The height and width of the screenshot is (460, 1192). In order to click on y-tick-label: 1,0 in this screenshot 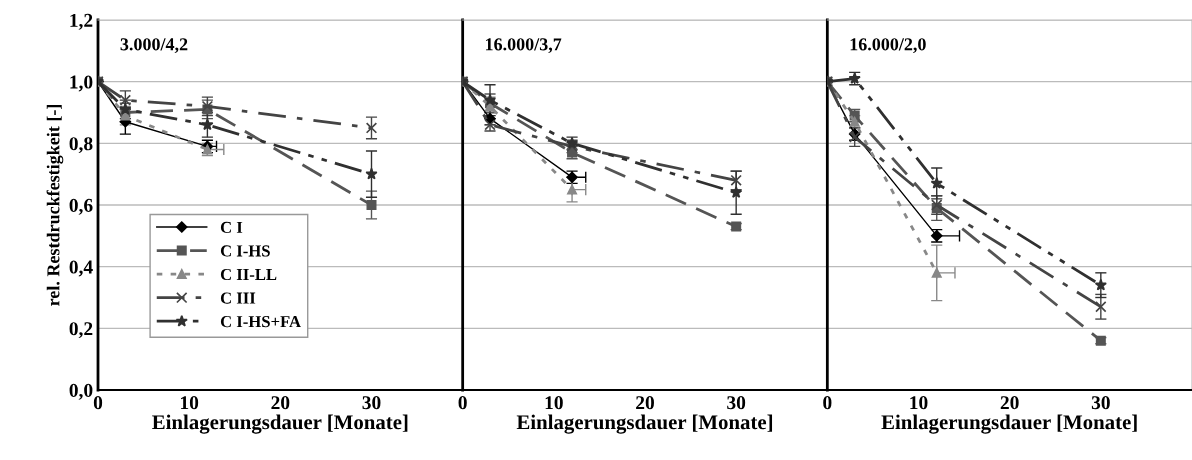, I will do `click(81, 83)`.